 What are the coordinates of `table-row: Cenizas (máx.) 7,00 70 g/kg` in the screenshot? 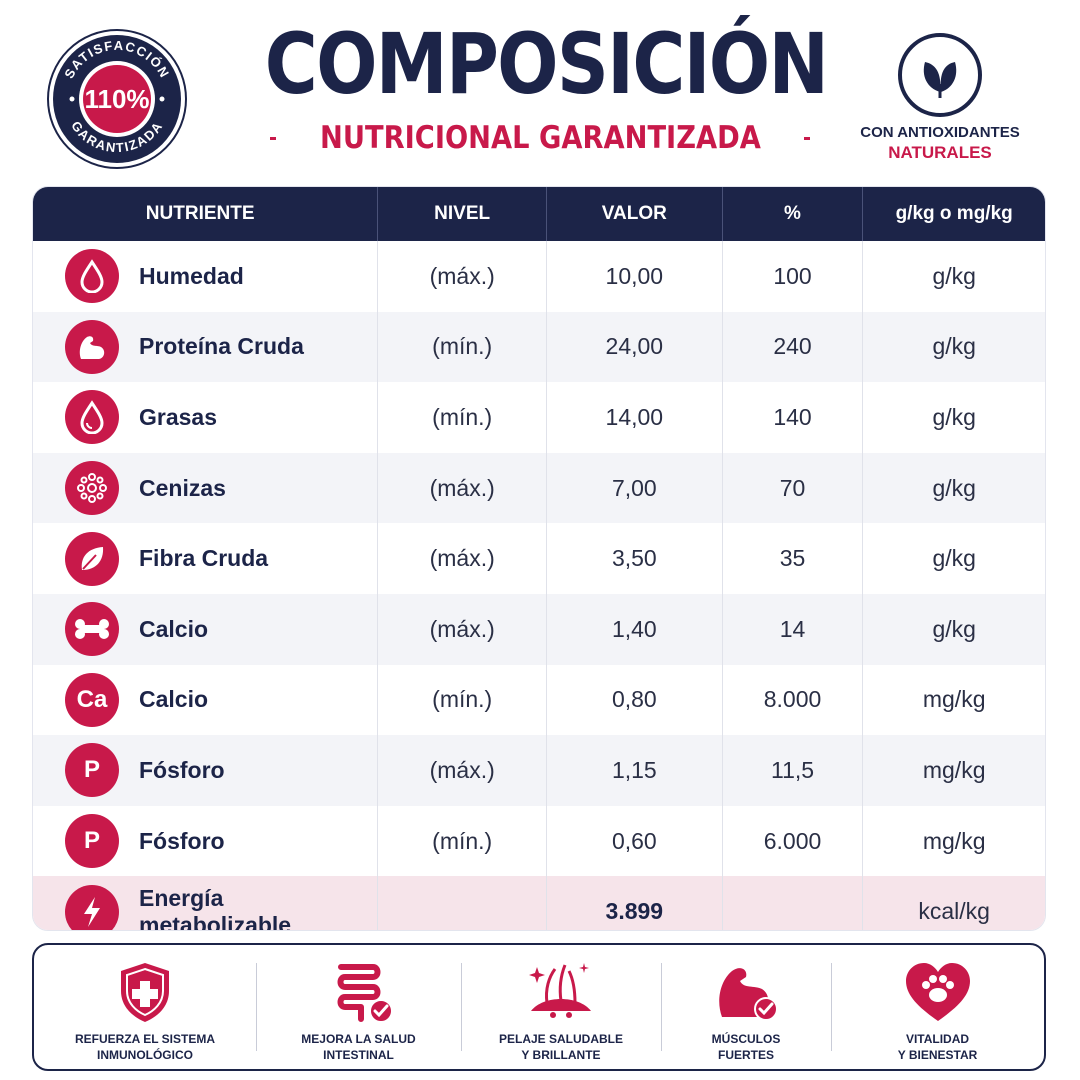 It's located at (539, 488).